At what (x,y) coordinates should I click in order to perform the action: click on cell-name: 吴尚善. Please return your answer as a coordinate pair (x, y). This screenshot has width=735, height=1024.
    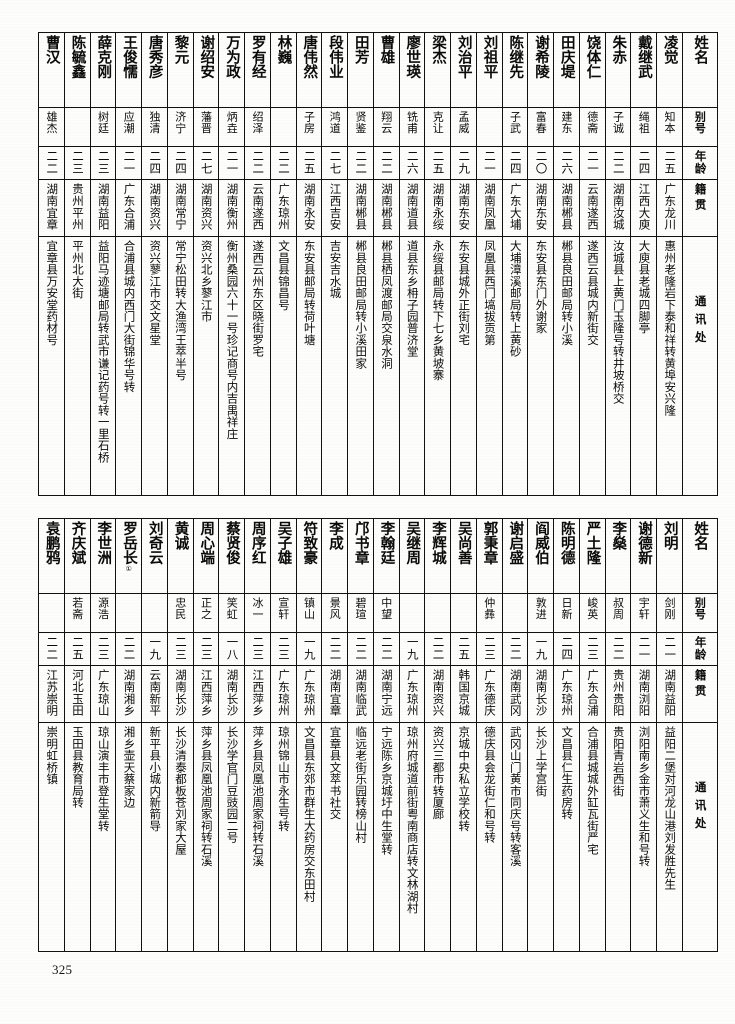
    Looking at the image, I should click on (463, 556).